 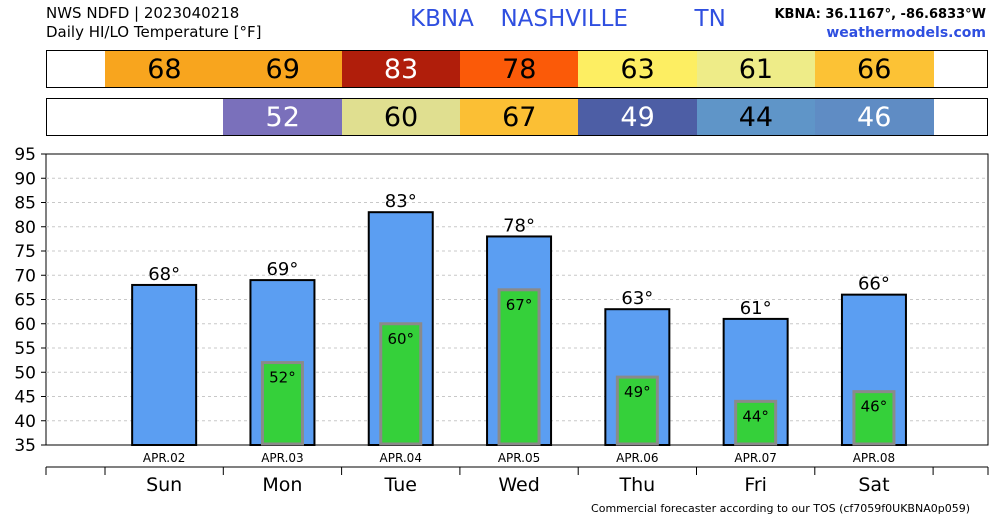 I want to click on run-label: NWS NDFD | 2023040218, so click(x=143, y=13).